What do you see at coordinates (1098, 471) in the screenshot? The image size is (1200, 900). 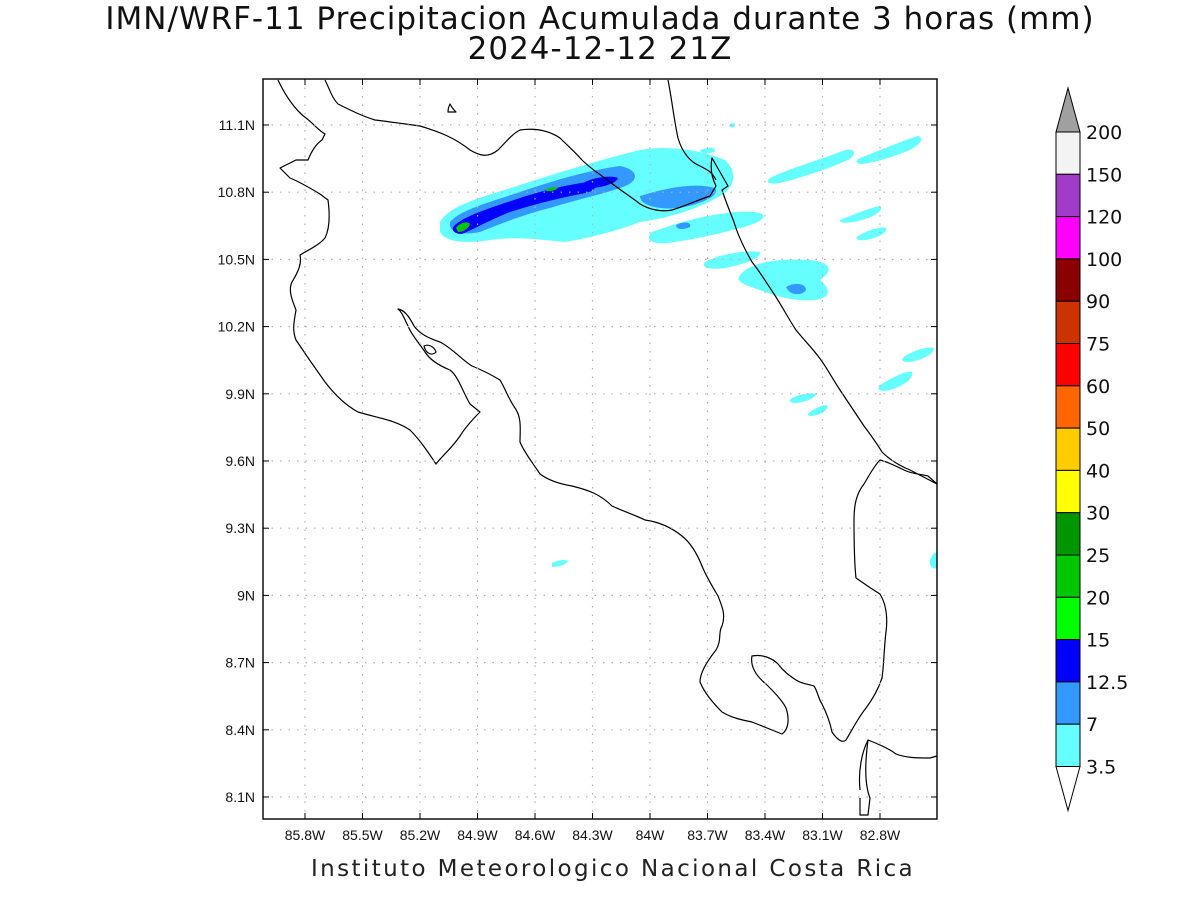 I see `colorbar-label: 40` at bounding box center [1098, 471].